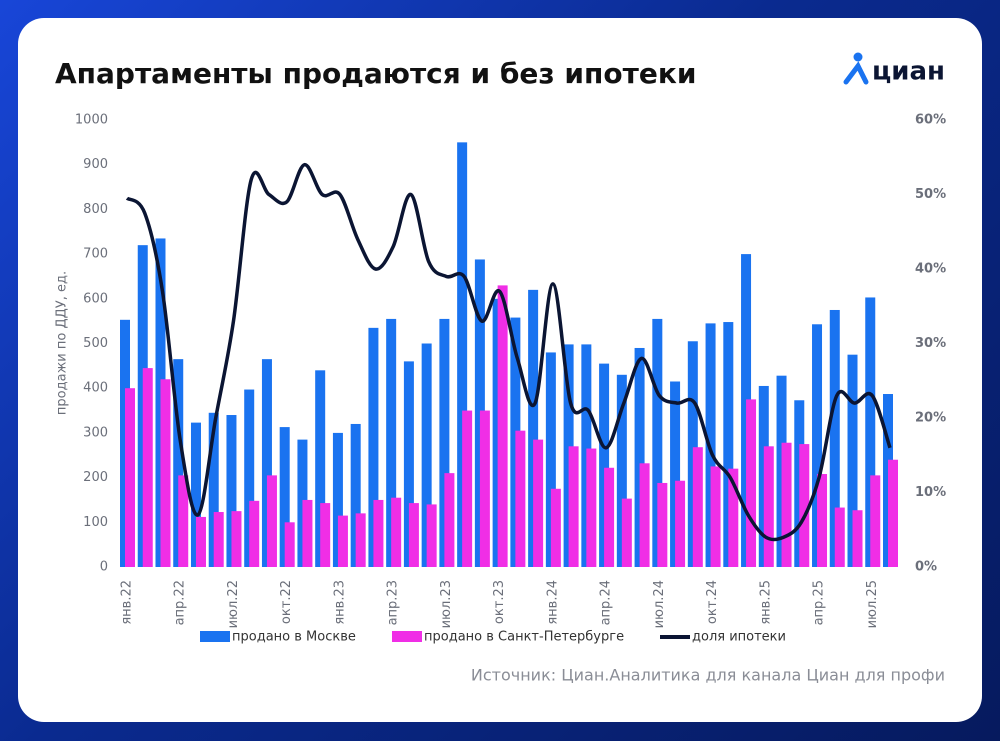 Image resolution: width=1000 pixels, height=741 pixels. Describe the element at coordinates (95, 164) in the screenshot. I see `y-tick-label: 900` at that location.